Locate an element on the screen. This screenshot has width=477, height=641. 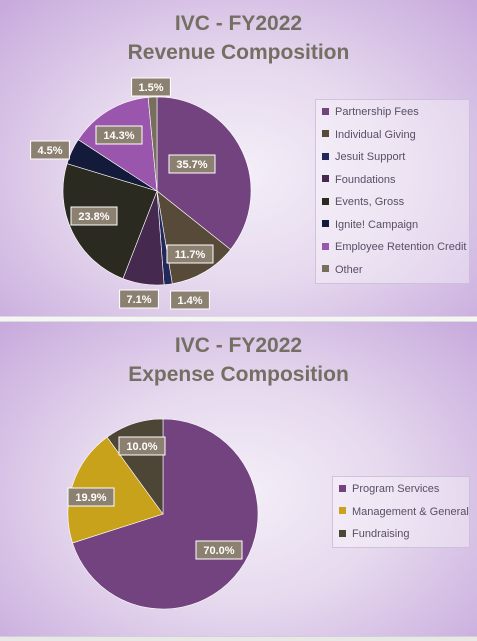
legend-item-program-services: Program Services is located at coordinates (389, 491).